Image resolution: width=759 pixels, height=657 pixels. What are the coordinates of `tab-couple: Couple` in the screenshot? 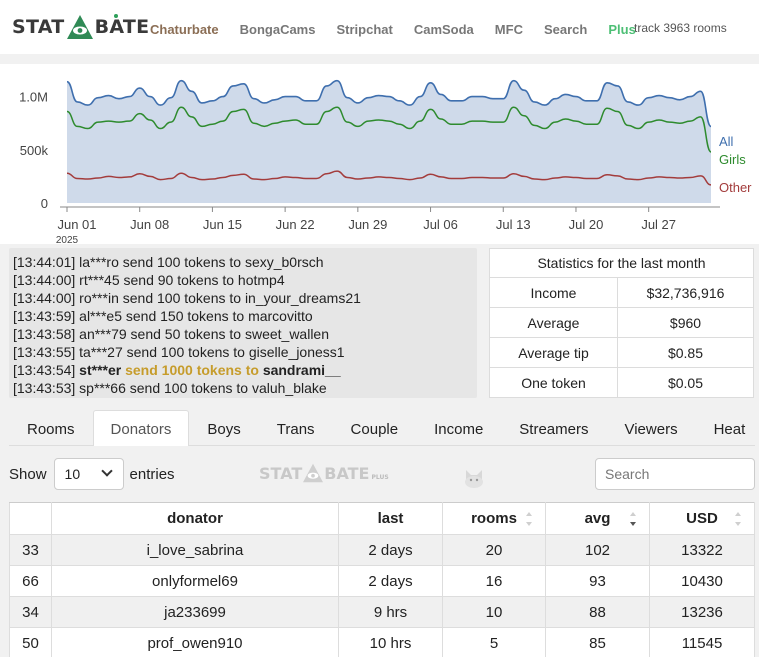 It's located at (374, 429).